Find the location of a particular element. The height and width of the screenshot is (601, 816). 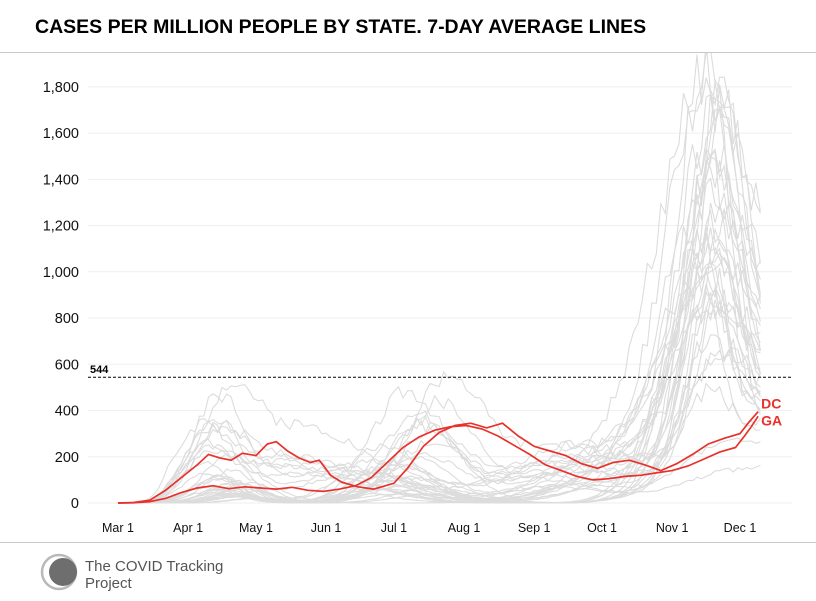

x-tick-label: Jun 1 is located at coordinates (326, 528).